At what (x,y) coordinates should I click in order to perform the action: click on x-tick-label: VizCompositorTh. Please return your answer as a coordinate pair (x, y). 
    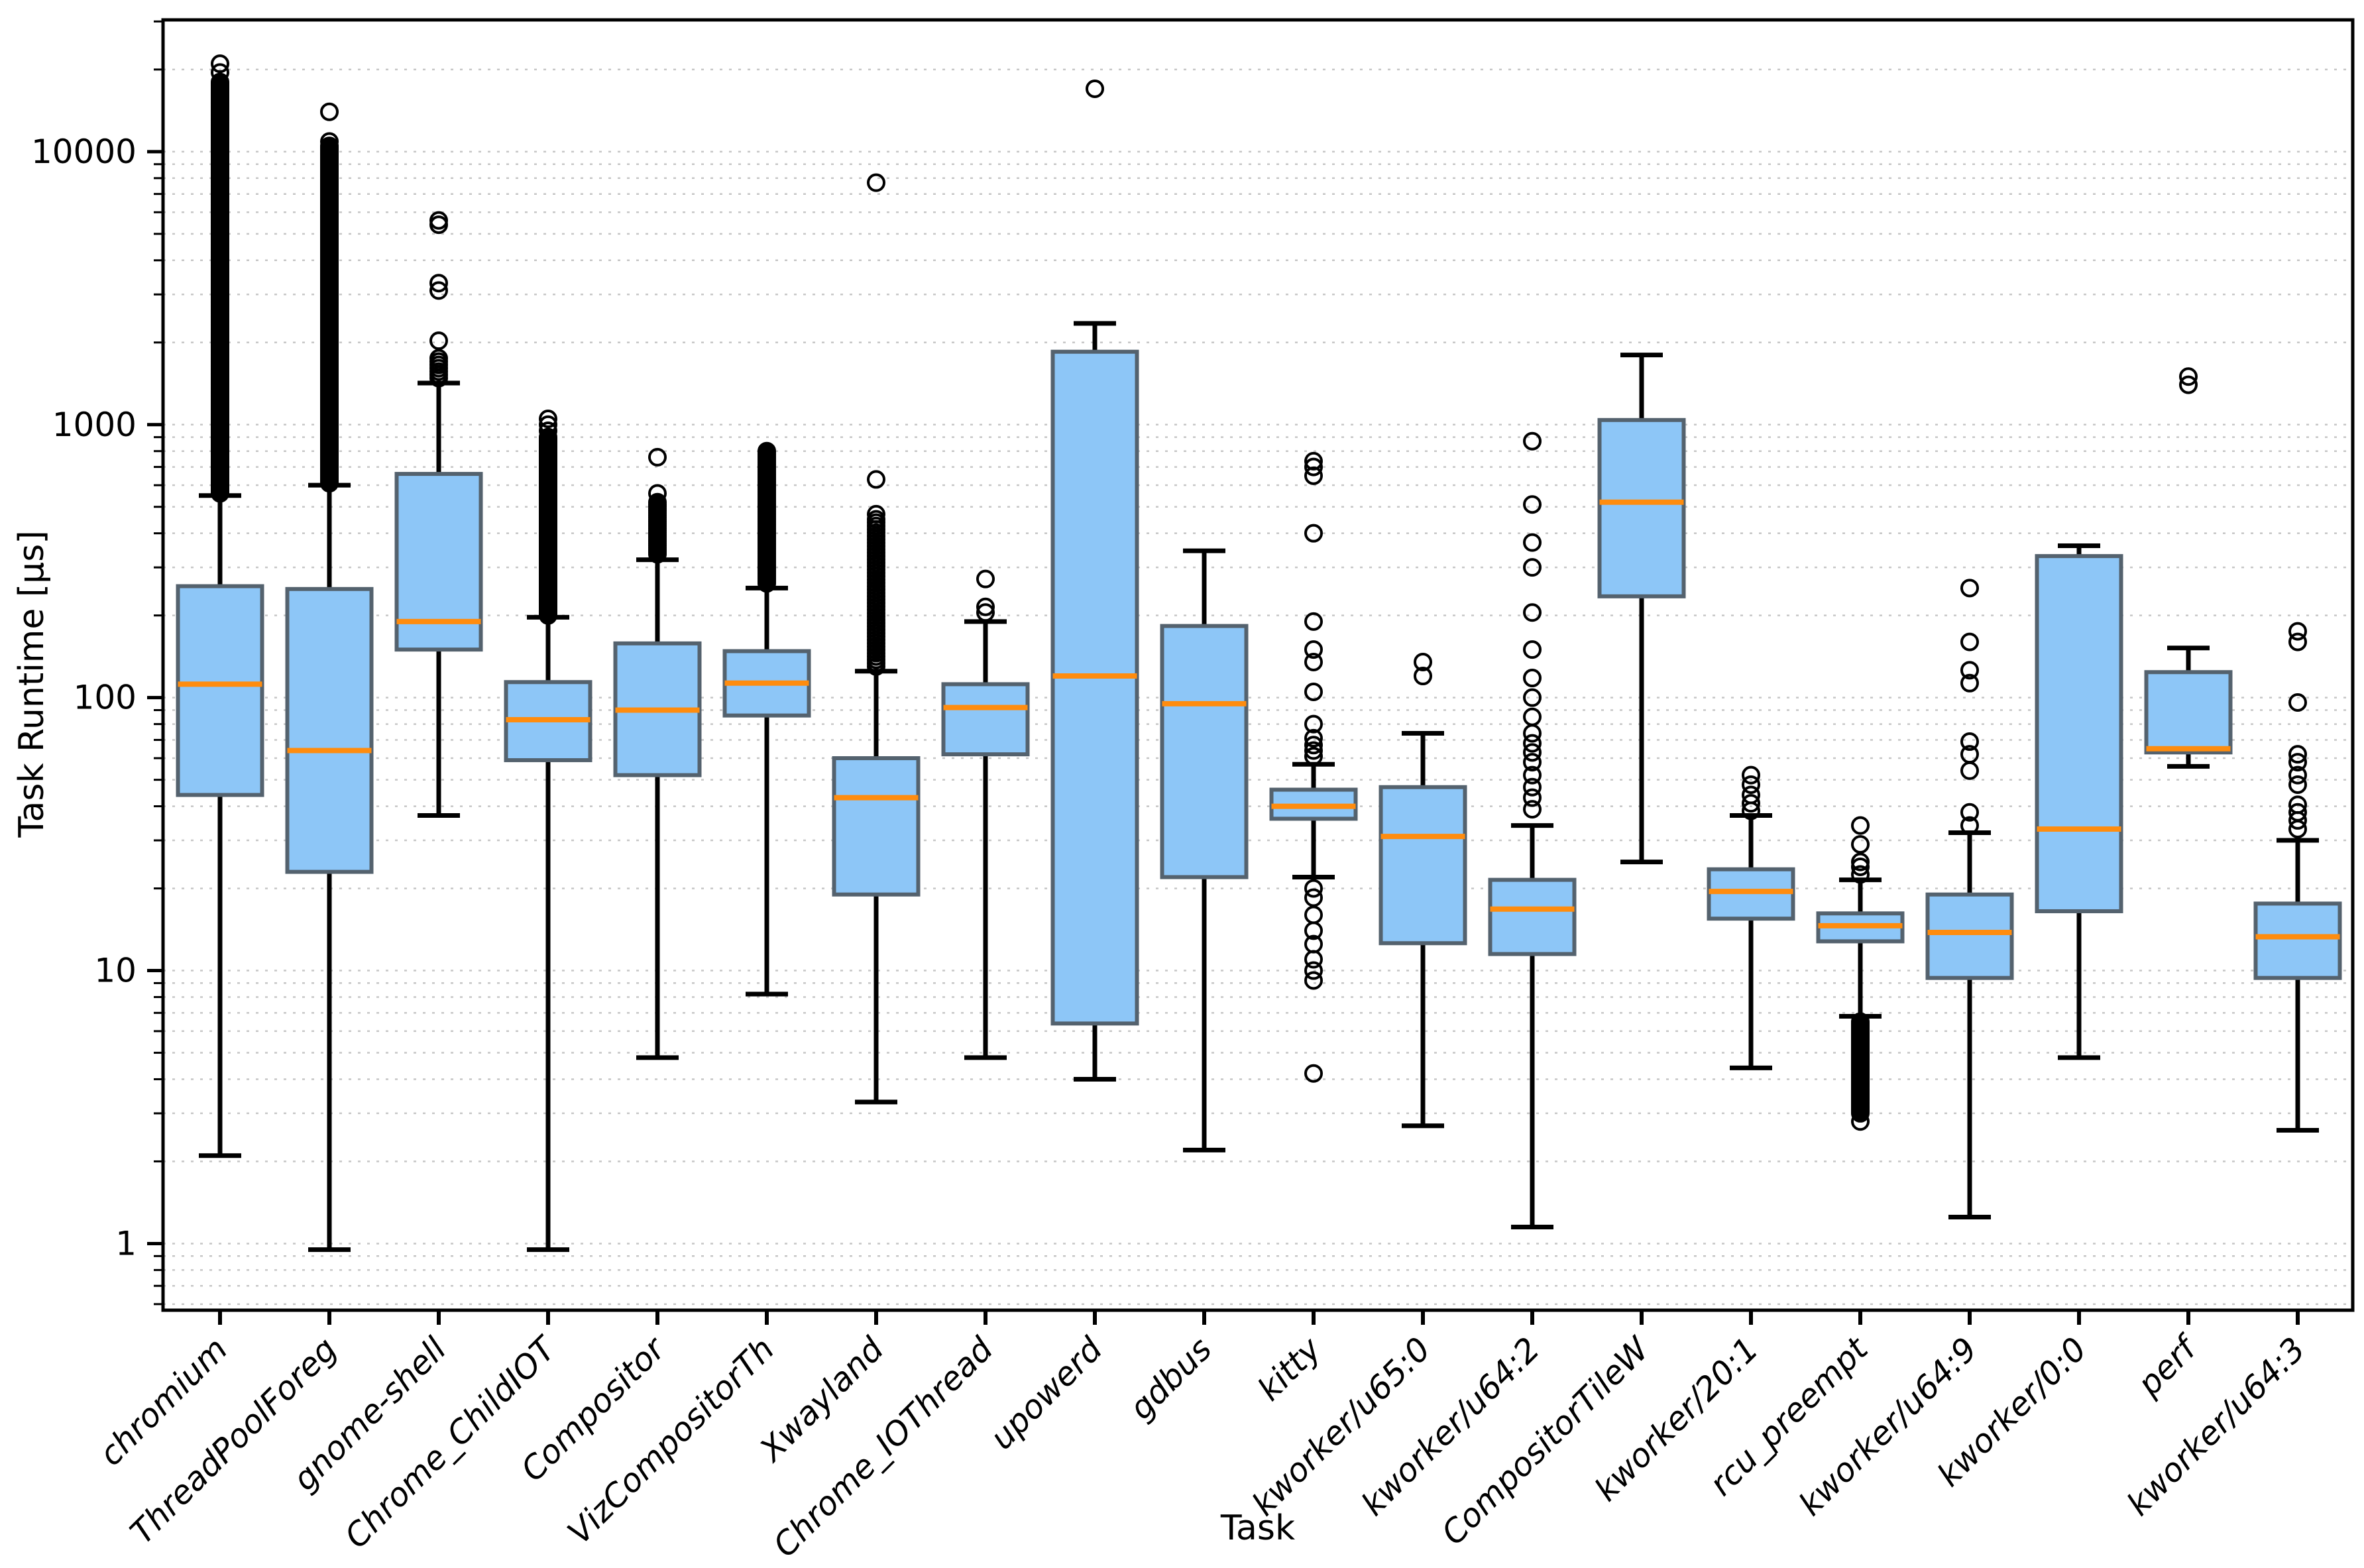
    Looking at the image, I should click on (670, 1440).